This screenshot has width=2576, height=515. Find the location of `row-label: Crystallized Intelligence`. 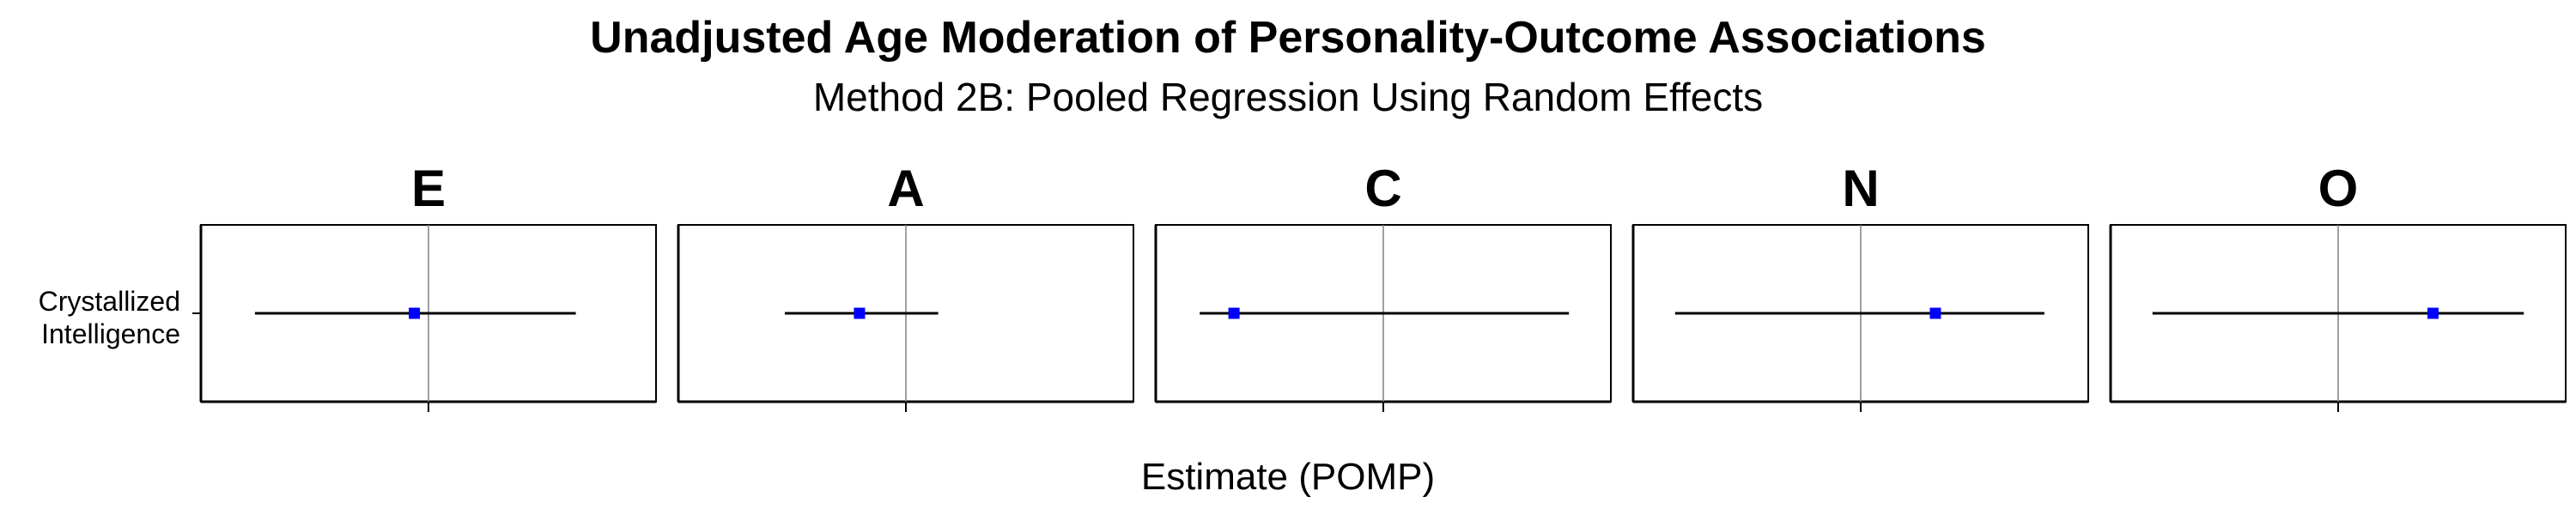

row-label: Crystallized Intelligence is located at coordinates (120, 317).